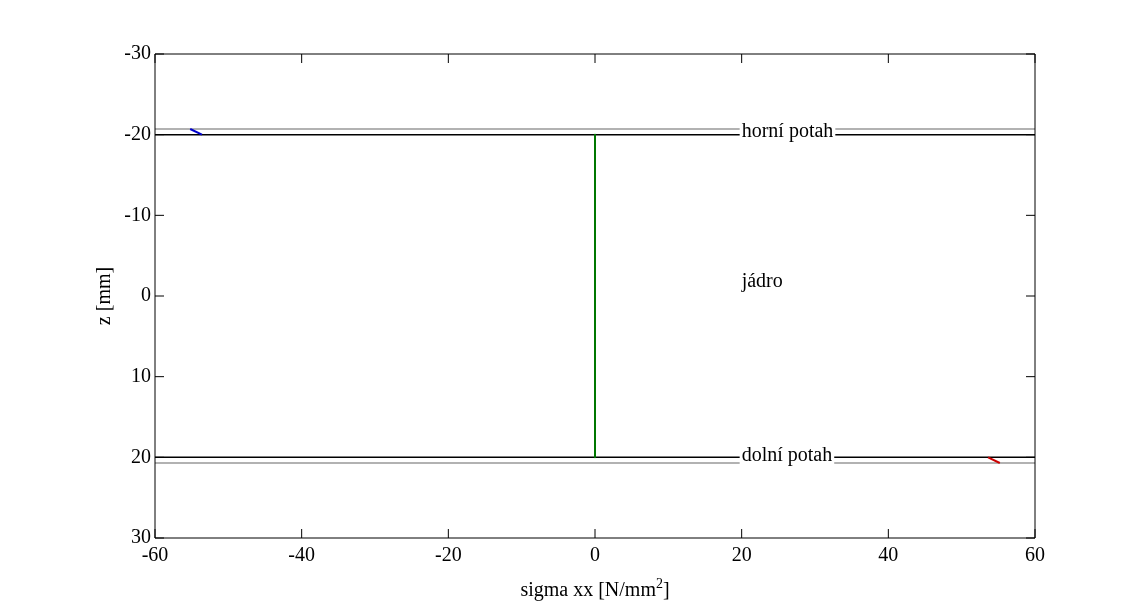  What do you see at coordinates (787, 130) in the screenshot?
I see `annotation: horní potah` at bounding box center [787, 130].